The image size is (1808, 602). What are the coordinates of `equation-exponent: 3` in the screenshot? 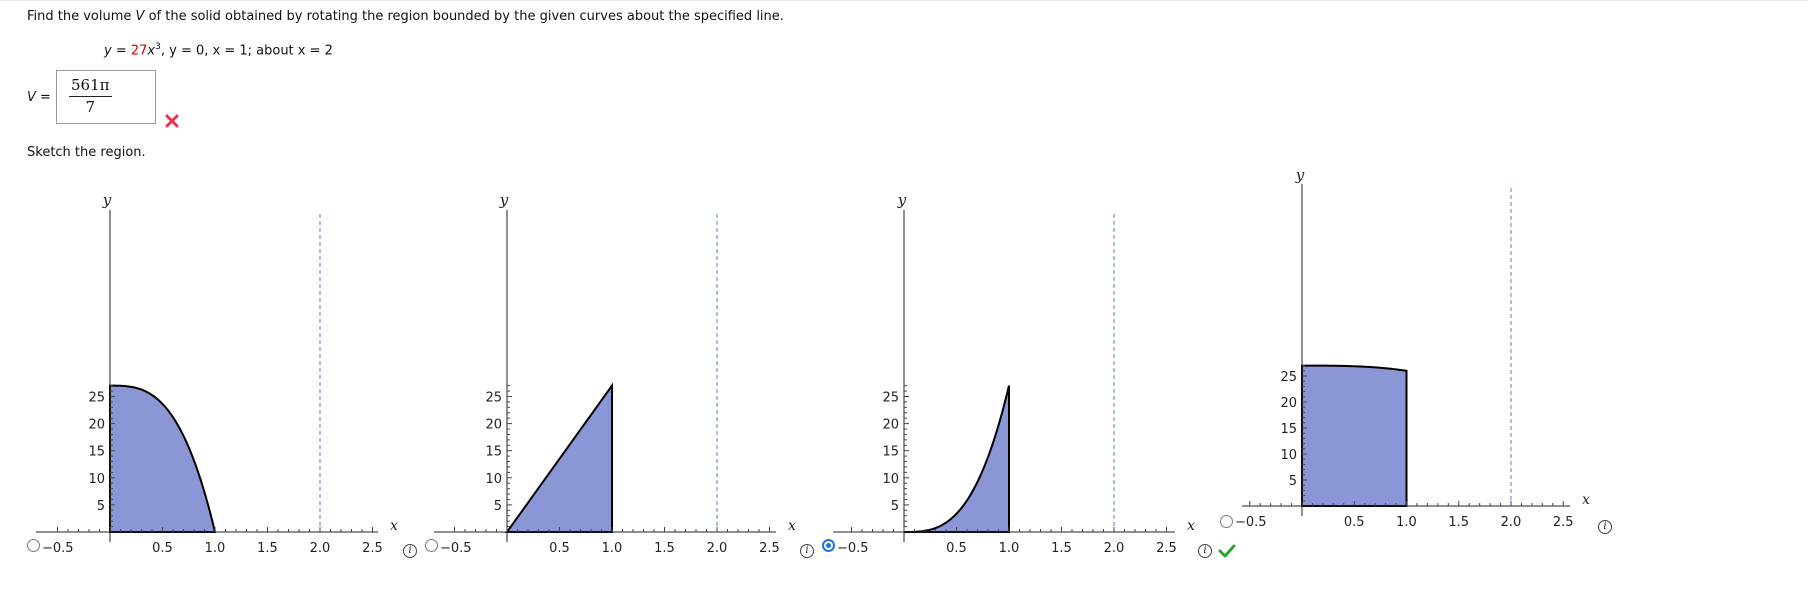 It's located at (158, 47).